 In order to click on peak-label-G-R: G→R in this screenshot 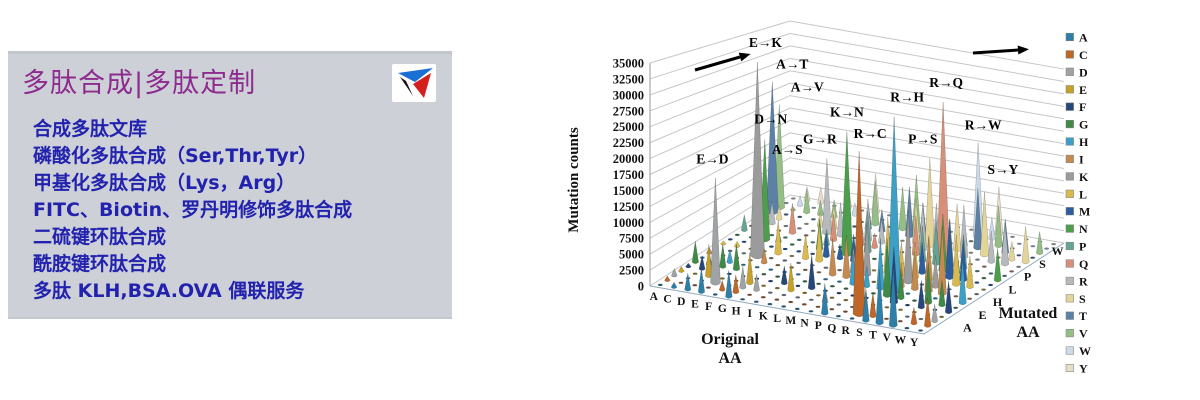, I will do `click(820, 138)`.